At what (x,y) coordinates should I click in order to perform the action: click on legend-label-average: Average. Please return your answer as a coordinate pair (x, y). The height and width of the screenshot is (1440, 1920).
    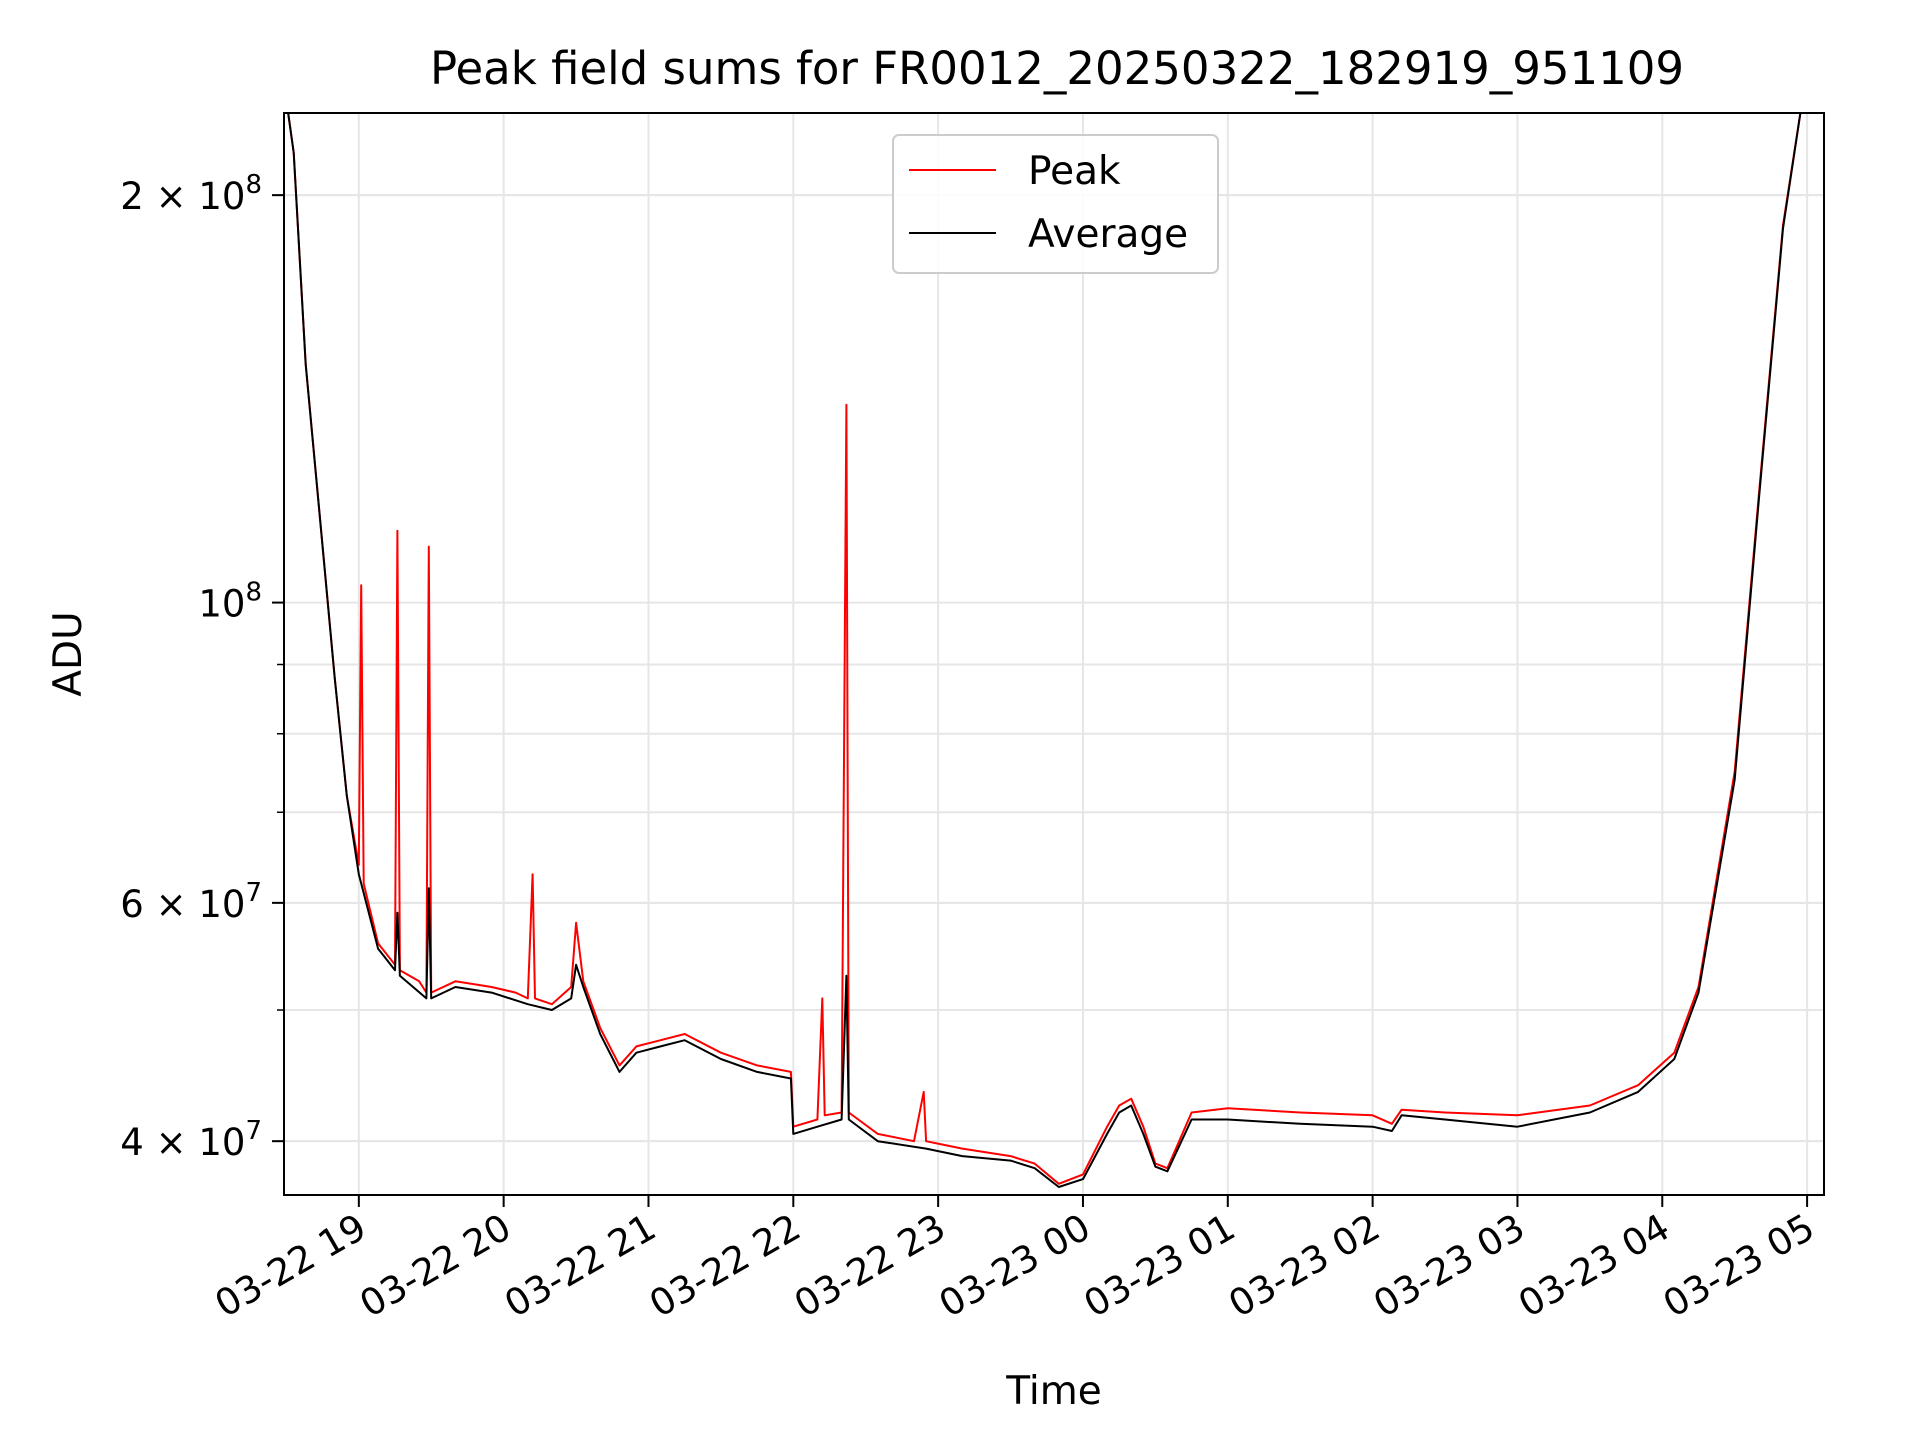
    Looking at the image, I should click on (1108, 234).